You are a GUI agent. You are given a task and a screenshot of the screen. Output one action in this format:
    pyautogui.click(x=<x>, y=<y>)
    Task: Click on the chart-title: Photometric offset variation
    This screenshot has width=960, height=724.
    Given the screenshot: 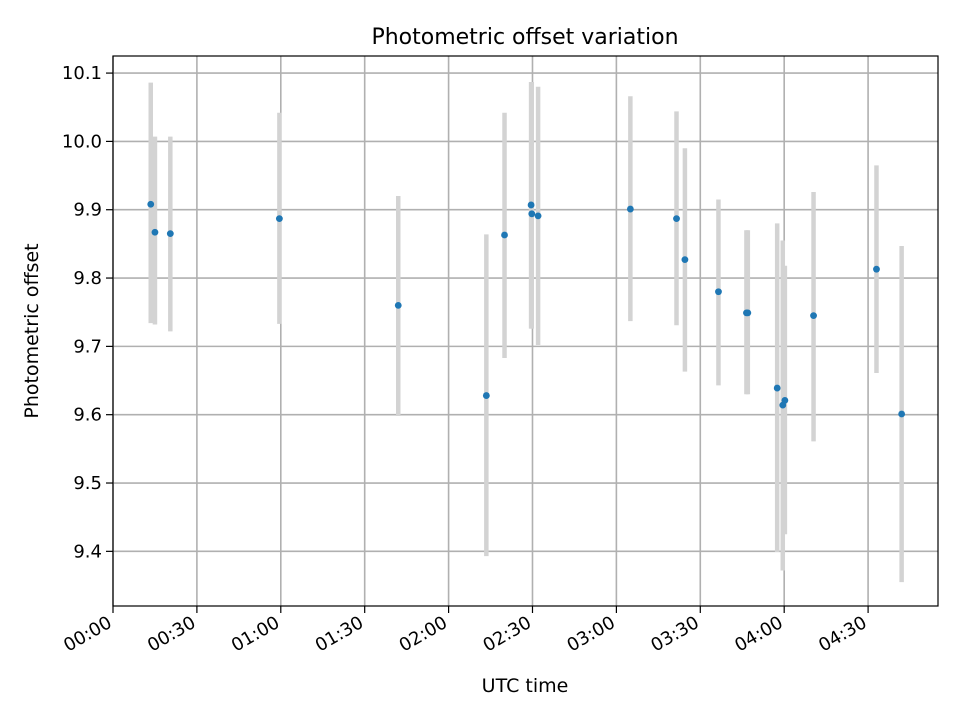 What is the action you would take?
    pyautogui.click(x=524, y=37)
    